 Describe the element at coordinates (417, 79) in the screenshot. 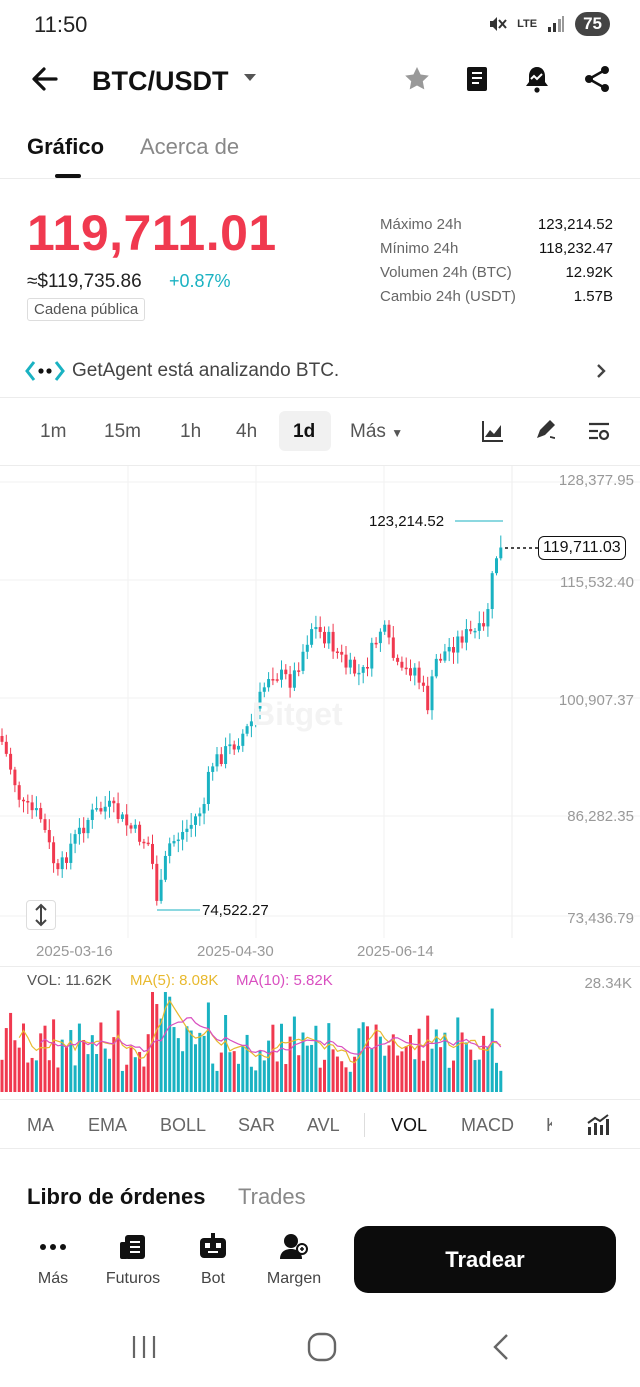

I see `favorite-star-icon` at that location.